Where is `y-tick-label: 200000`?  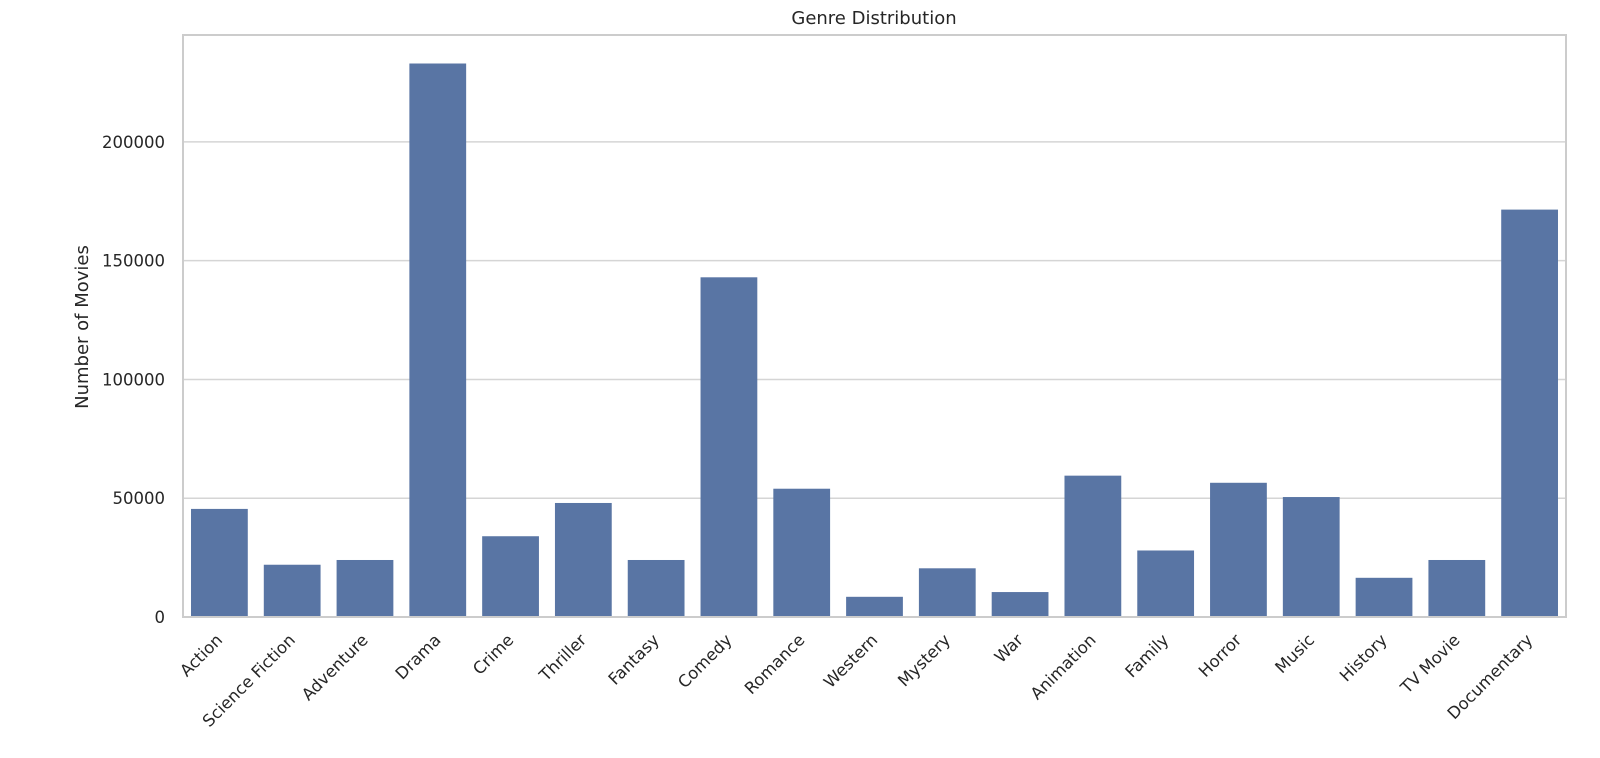 y-tick-label: 200000 is located at coordinates (133, 142).